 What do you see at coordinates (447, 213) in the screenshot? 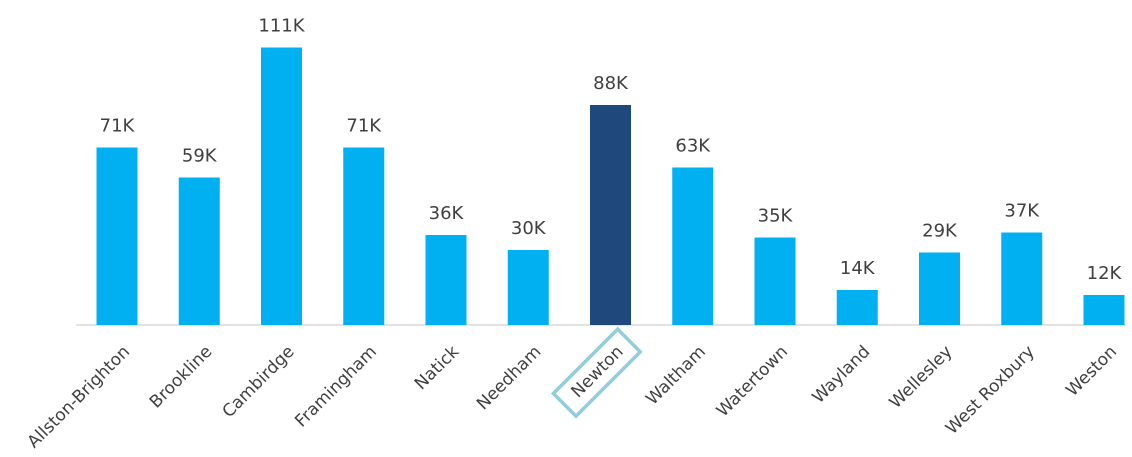
I see `data-label: 36K` at bounding box center [447, 213].